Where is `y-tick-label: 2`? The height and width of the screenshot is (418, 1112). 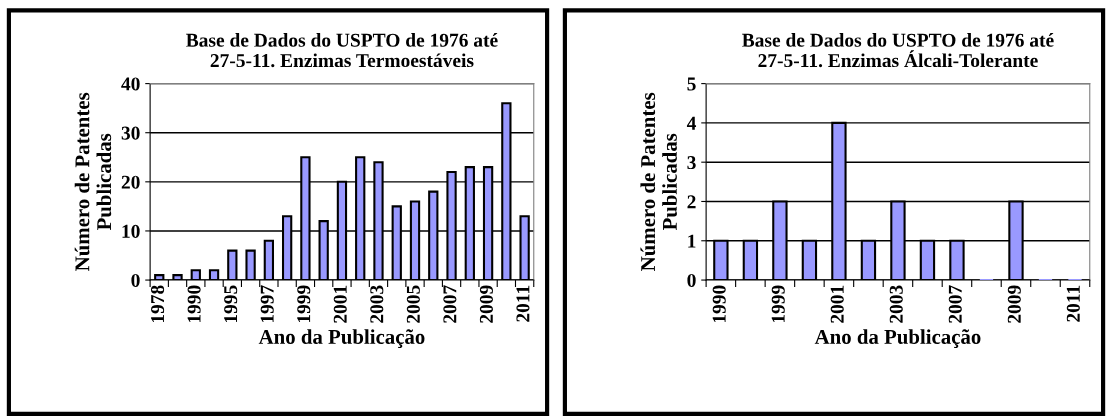 y-tick-label: 2 is located at coordinates (691, 202).